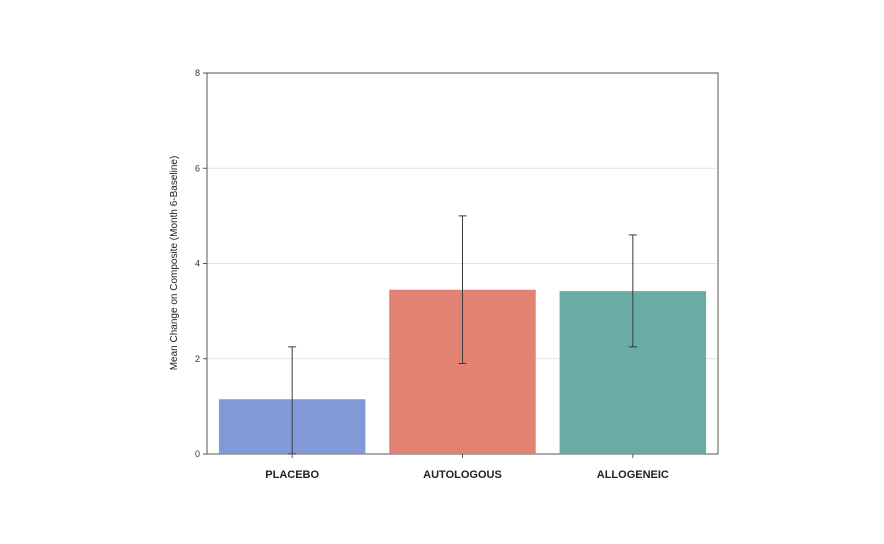 This screenshot has height=544, width=884. What do you see at coordinates (197, 454) in the screenshot?
I see `y-tick-label: 0` at bounding box center [197, 454].